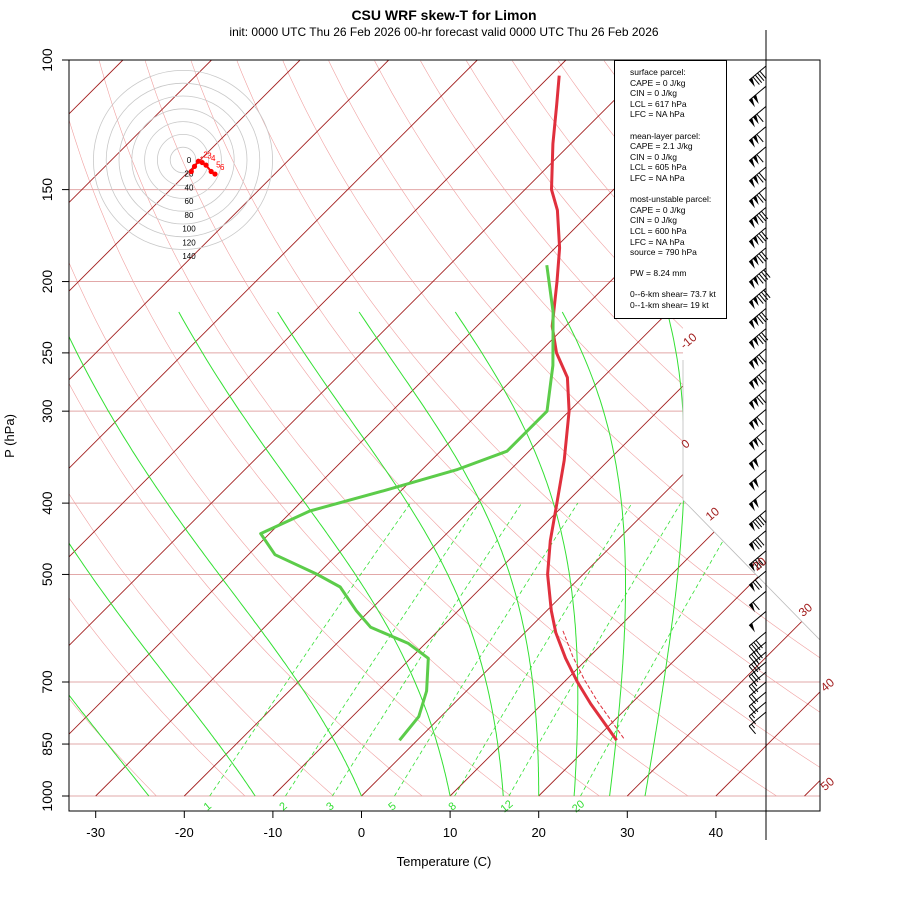 The width and height of the screenshot is (900, 900). I want to click on info-line: CAPE = 0 J/kg, so click(658, 209).